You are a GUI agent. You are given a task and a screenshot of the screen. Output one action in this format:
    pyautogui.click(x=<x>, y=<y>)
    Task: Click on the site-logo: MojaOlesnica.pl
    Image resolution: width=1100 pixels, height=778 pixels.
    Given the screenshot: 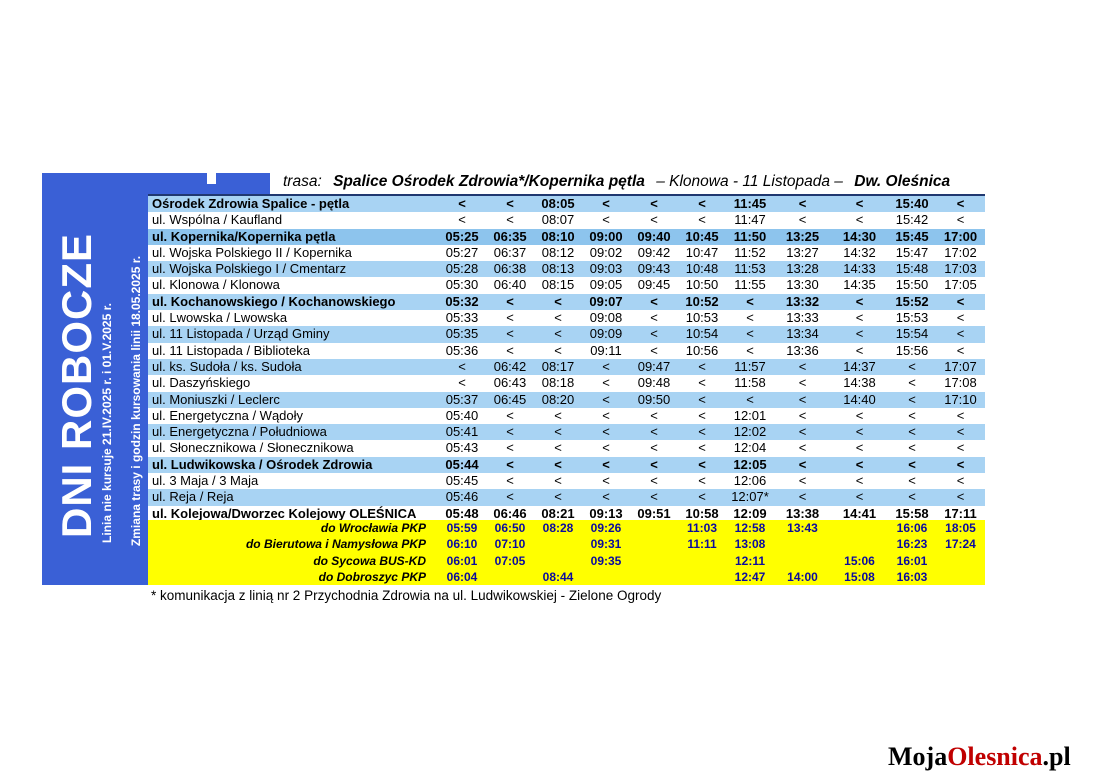 What is the action you would take?
    pyautogui.click(x=979, y=757)
    